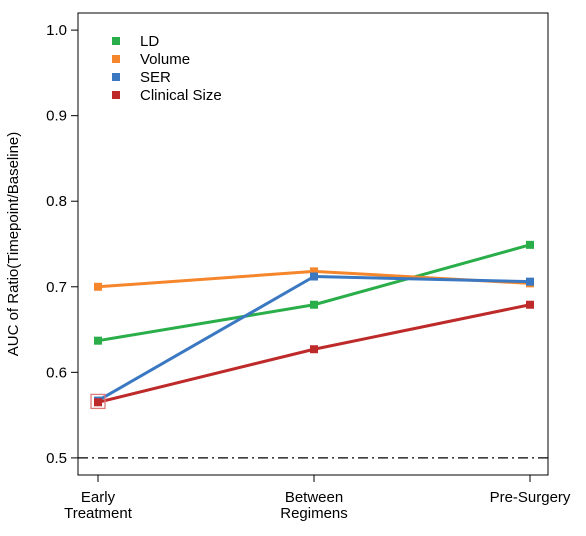 This screenshot has height=536, width=586. I want to click on x-tick-label: Regimens, so click(314, 513).